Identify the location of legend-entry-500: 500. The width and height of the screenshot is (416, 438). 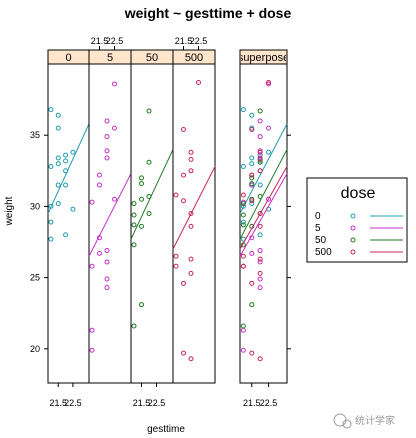
(359, 252).